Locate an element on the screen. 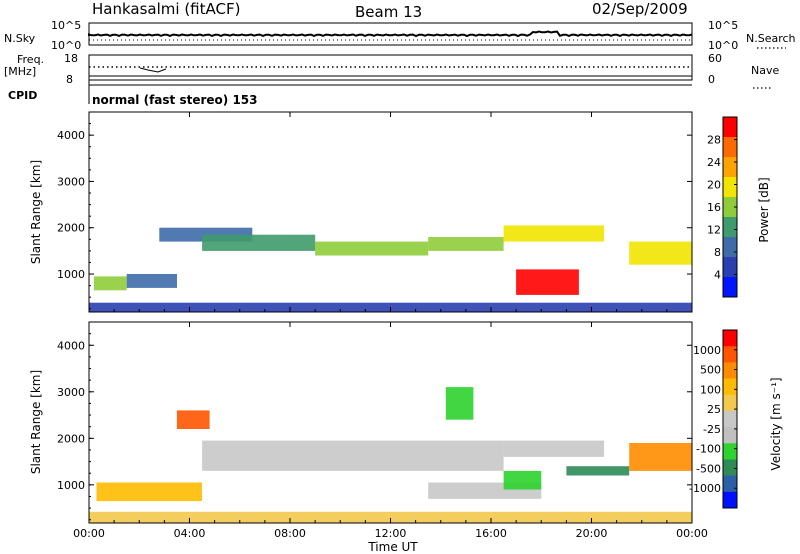 The height and width of the screenshot is (554, 800). power-colorbar-tick-label: 16 is located at coordinates (714, 207).